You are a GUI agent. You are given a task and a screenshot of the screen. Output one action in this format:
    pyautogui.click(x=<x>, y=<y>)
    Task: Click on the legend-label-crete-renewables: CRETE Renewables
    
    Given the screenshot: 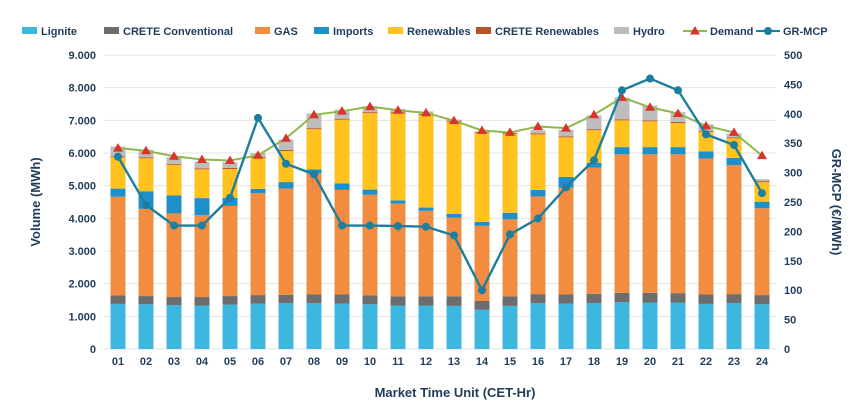 What is the action you would take?
    pyautogui.click(x=547, y=32)
    